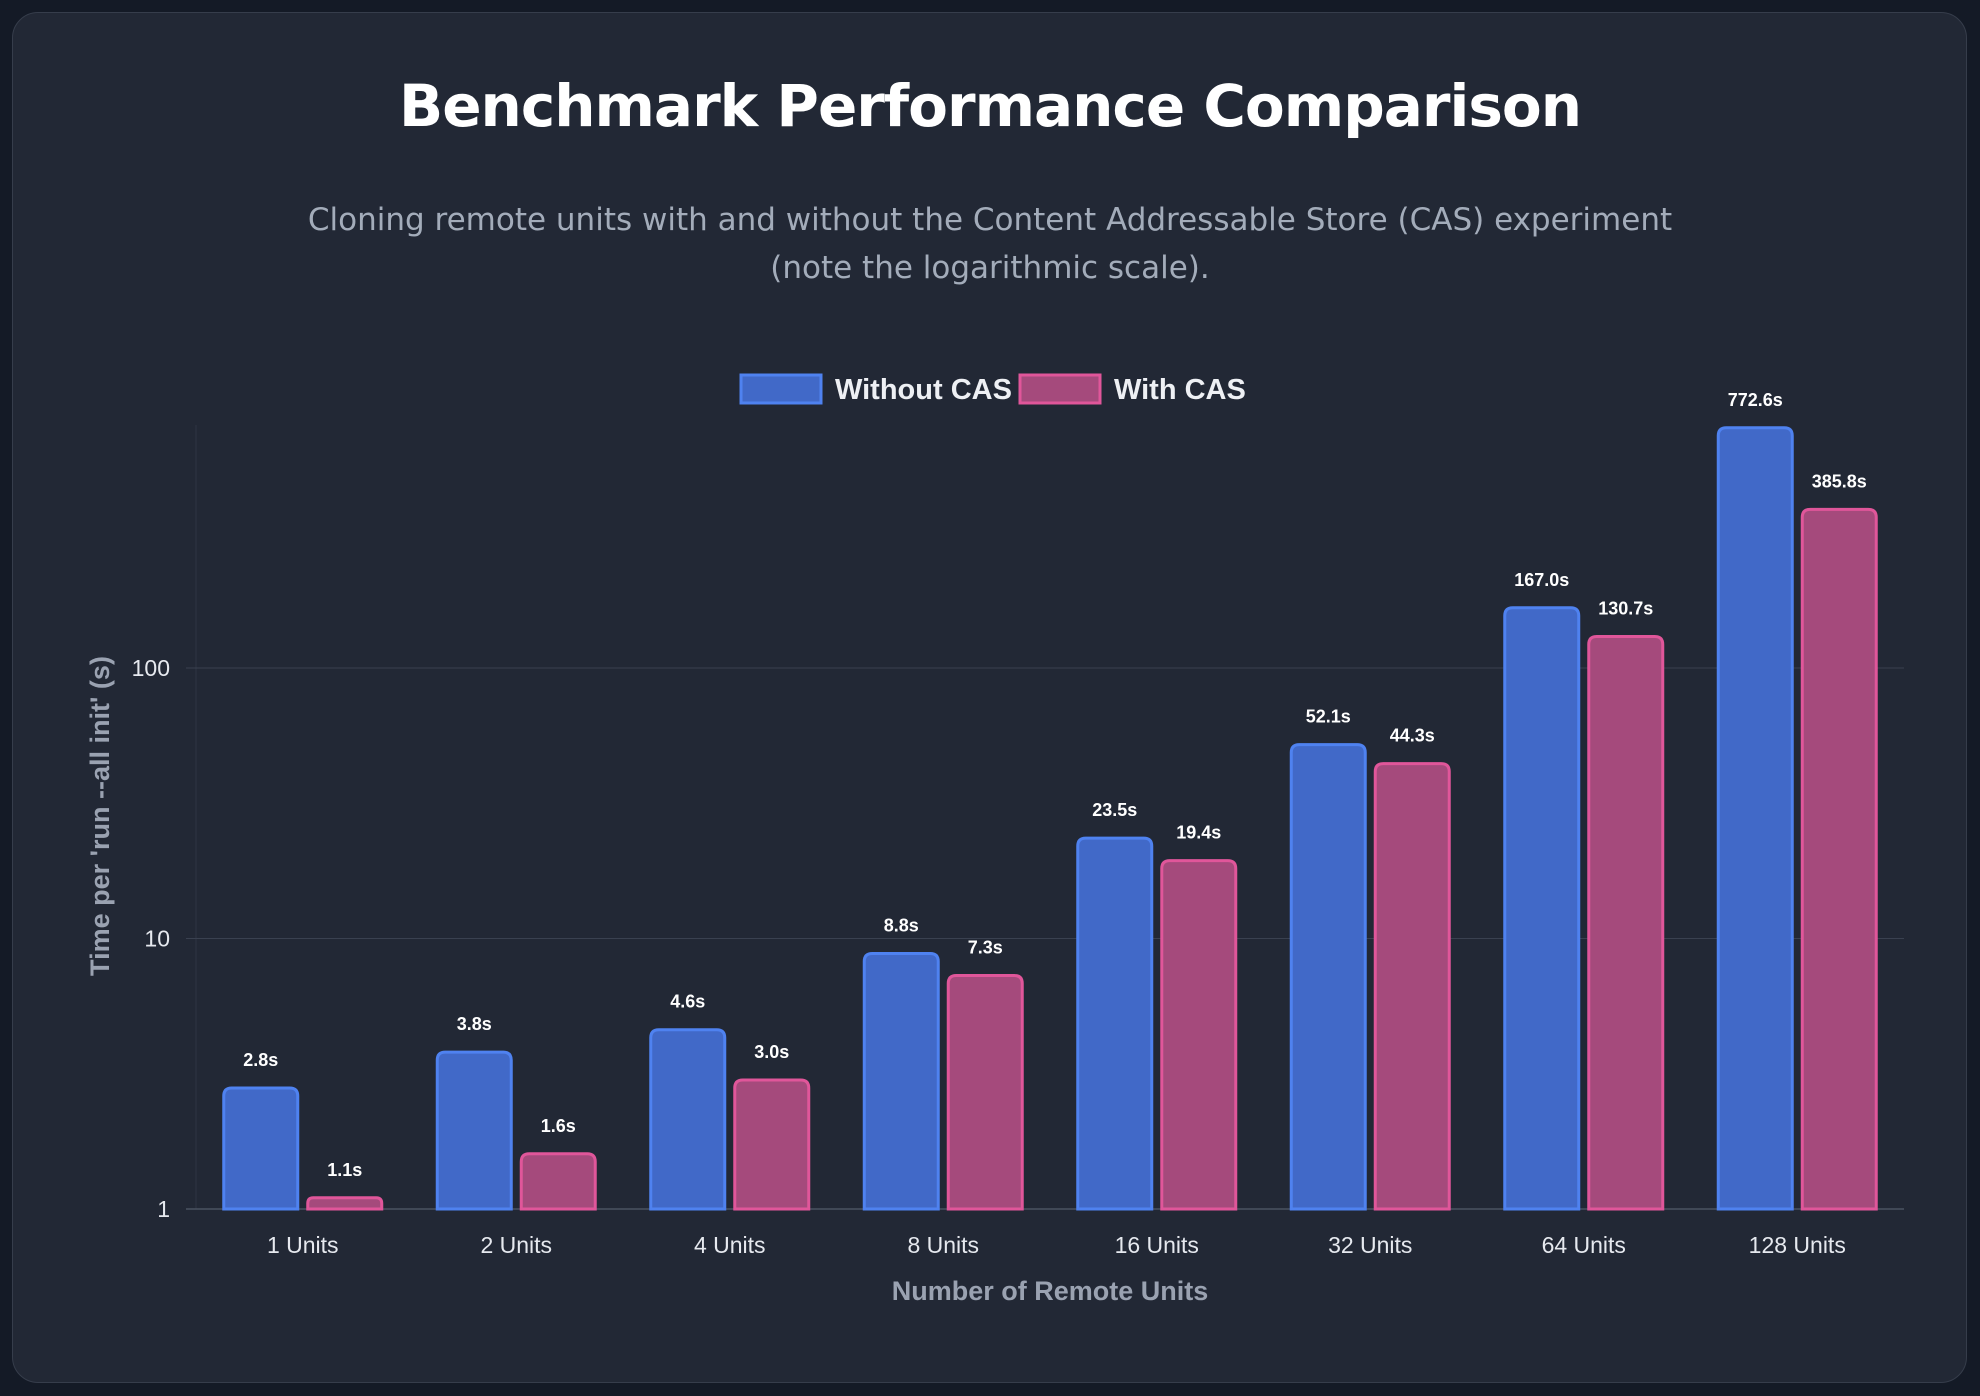 The image size is (1980, 1396). What do you see at coordinates (1839, 481) in the screenshot?
I see `data-label-with-cas-8: 385.8s` at bounding box center [1839, 481].